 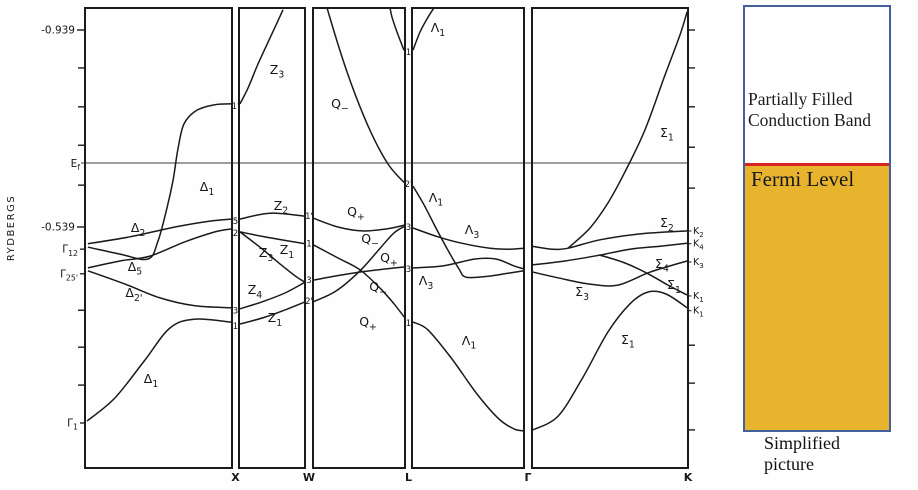 I want to click on band-label: Δ5, so click(x=135, y=268).